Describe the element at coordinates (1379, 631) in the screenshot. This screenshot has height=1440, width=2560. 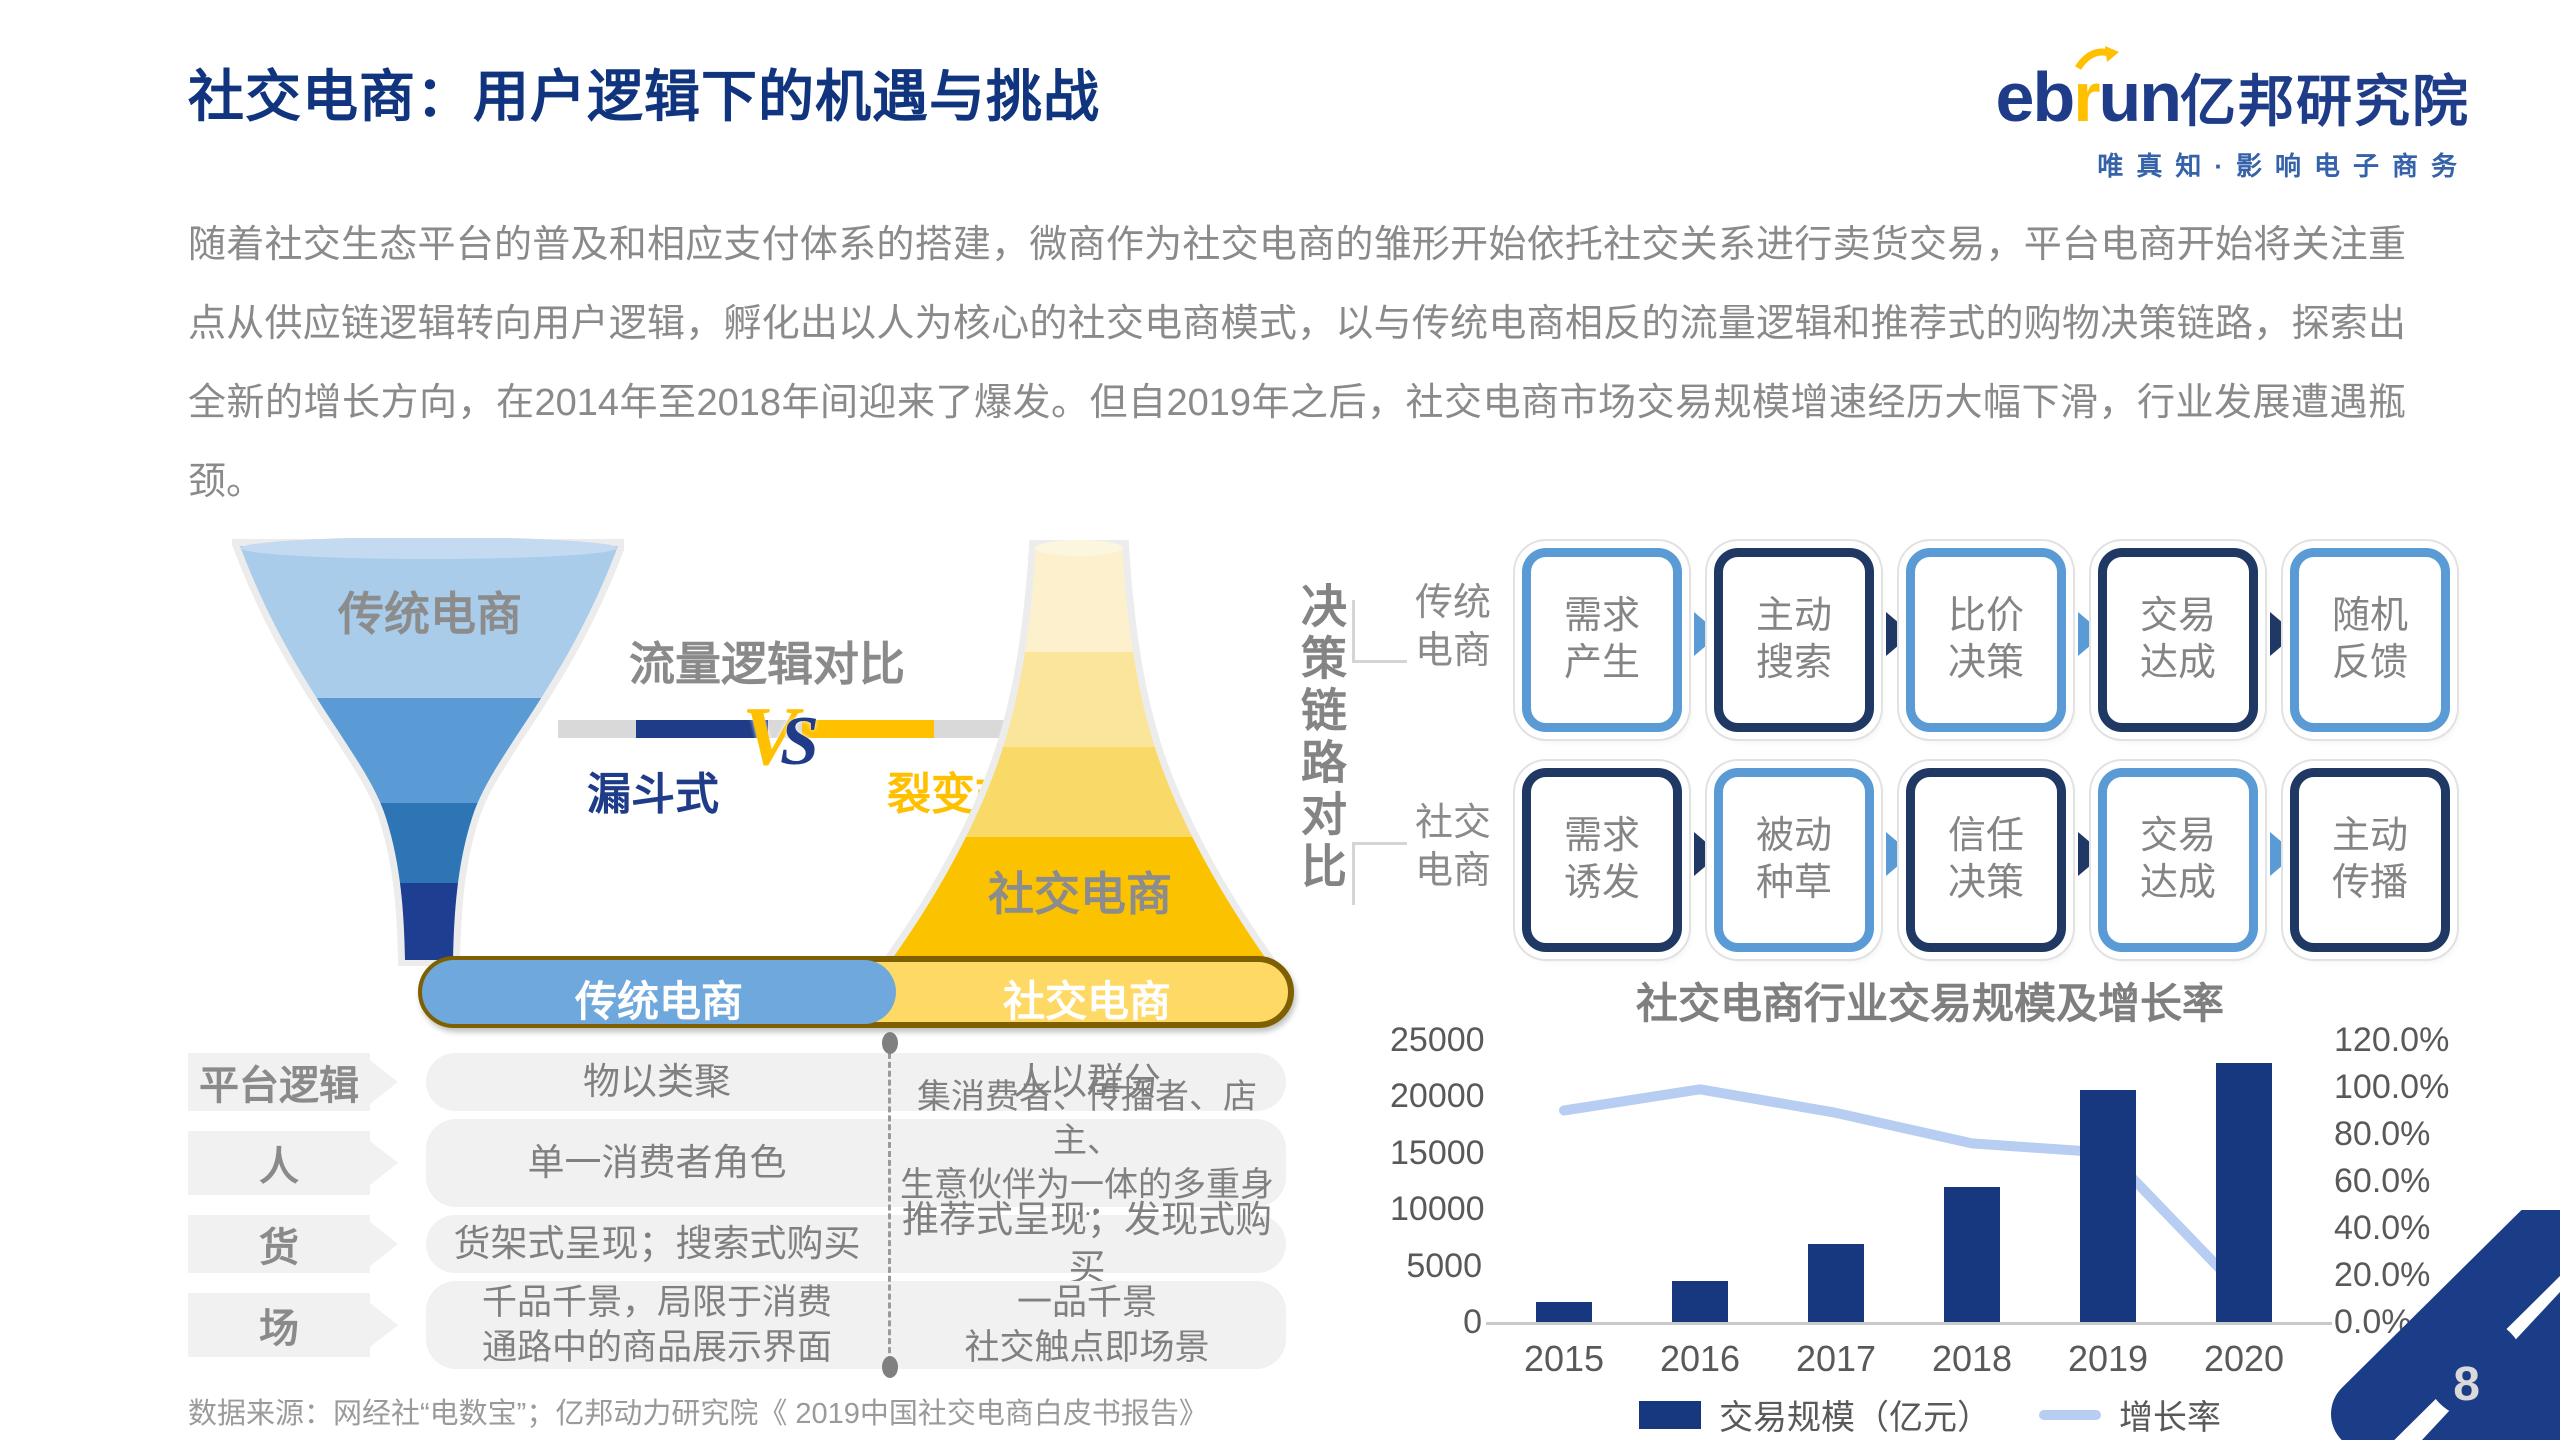
I see `bracket-top` at that location.